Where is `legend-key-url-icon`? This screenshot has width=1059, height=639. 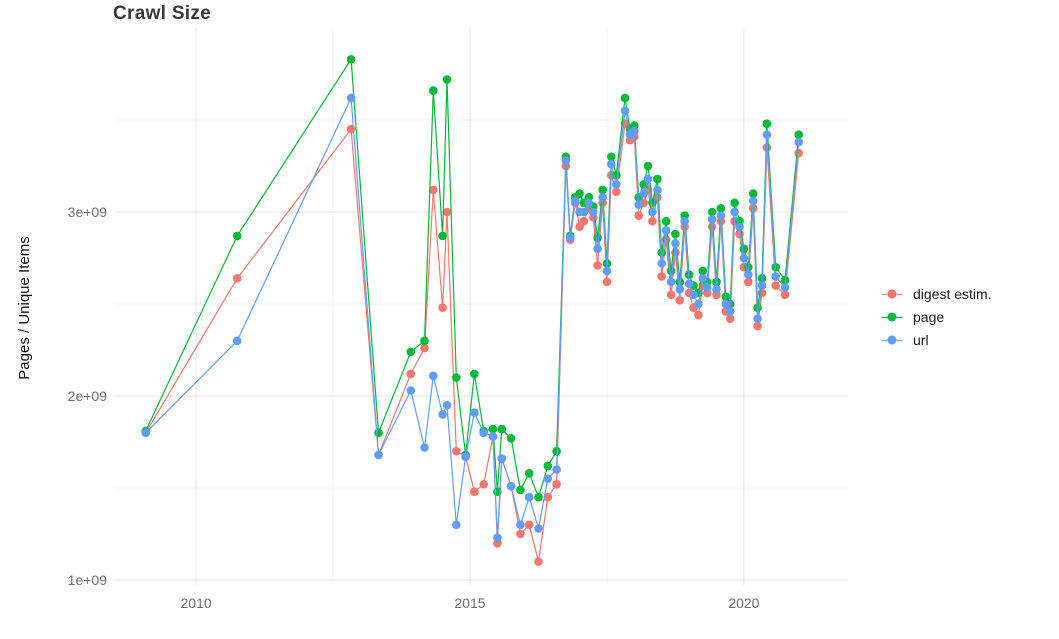
legend-key-url-icon is located at coordinates (892, 340).